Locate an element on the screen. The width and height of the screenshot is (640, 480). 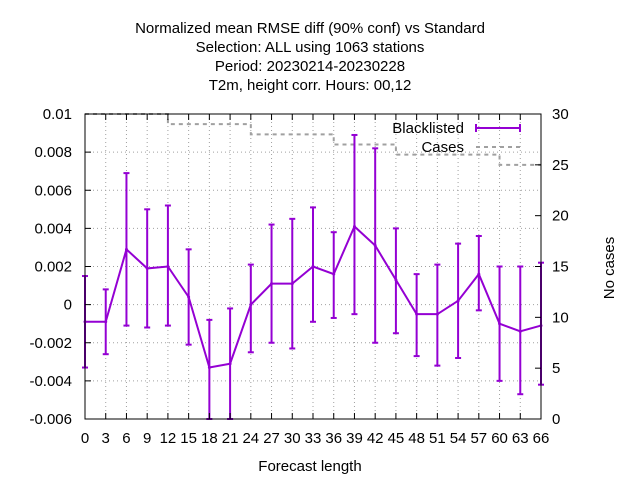
x-tick-label: 12 is located at coordinates (168, 438).